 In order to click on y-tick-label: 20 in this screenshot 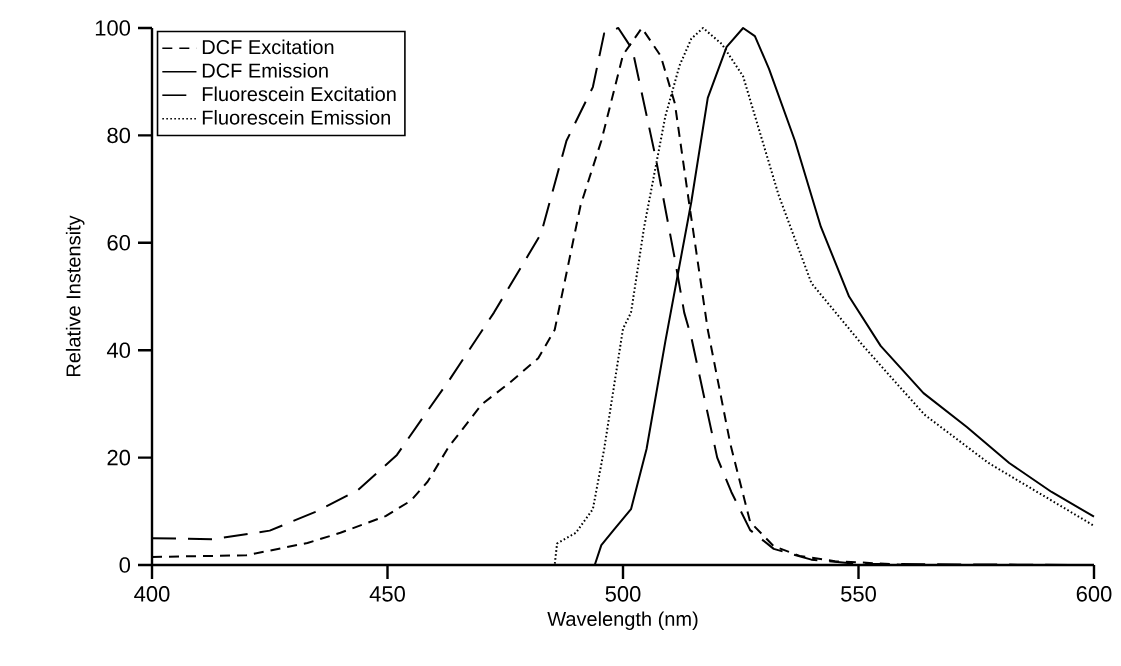, I will do `click(119, 457)`.